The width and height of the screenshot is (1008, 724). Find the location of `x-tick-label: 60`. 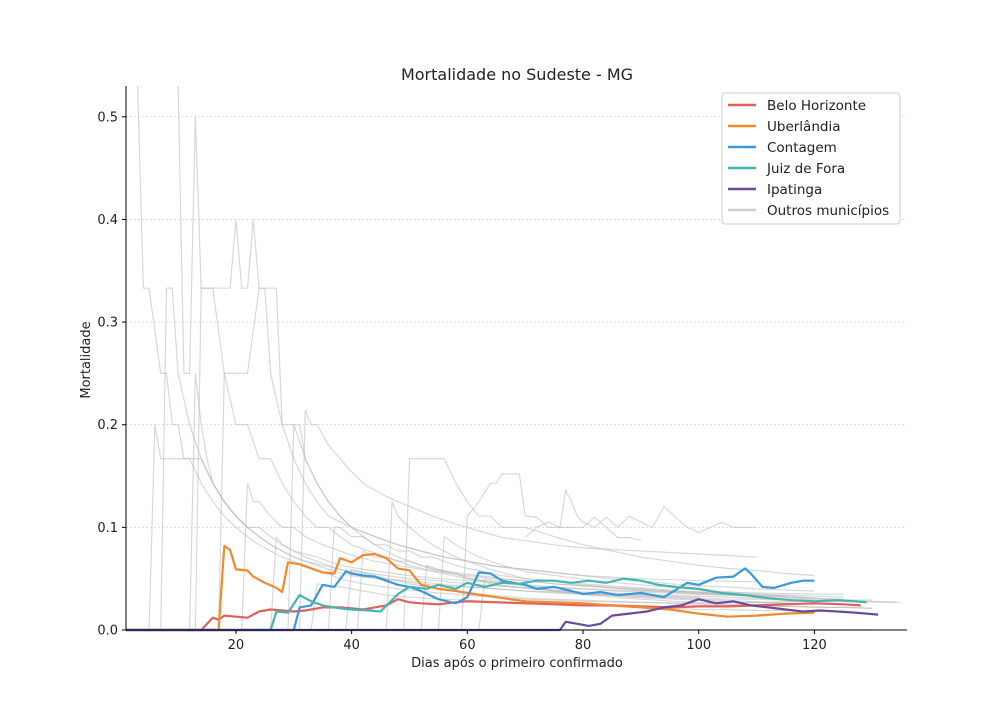

x-tick-label: 60 is located at coordinates (467, 645).